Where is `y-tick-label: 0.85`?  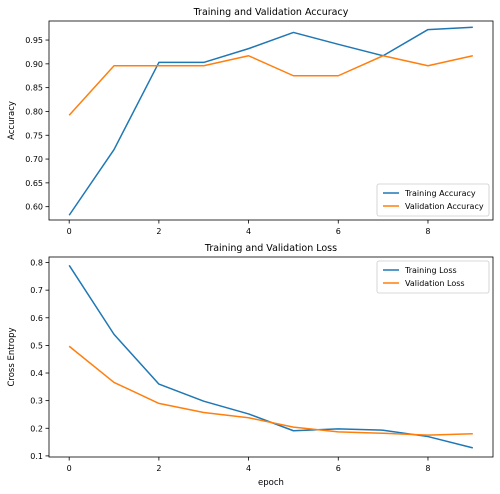
y-tick-label: 0.85 is located at coordinates (34, 88).